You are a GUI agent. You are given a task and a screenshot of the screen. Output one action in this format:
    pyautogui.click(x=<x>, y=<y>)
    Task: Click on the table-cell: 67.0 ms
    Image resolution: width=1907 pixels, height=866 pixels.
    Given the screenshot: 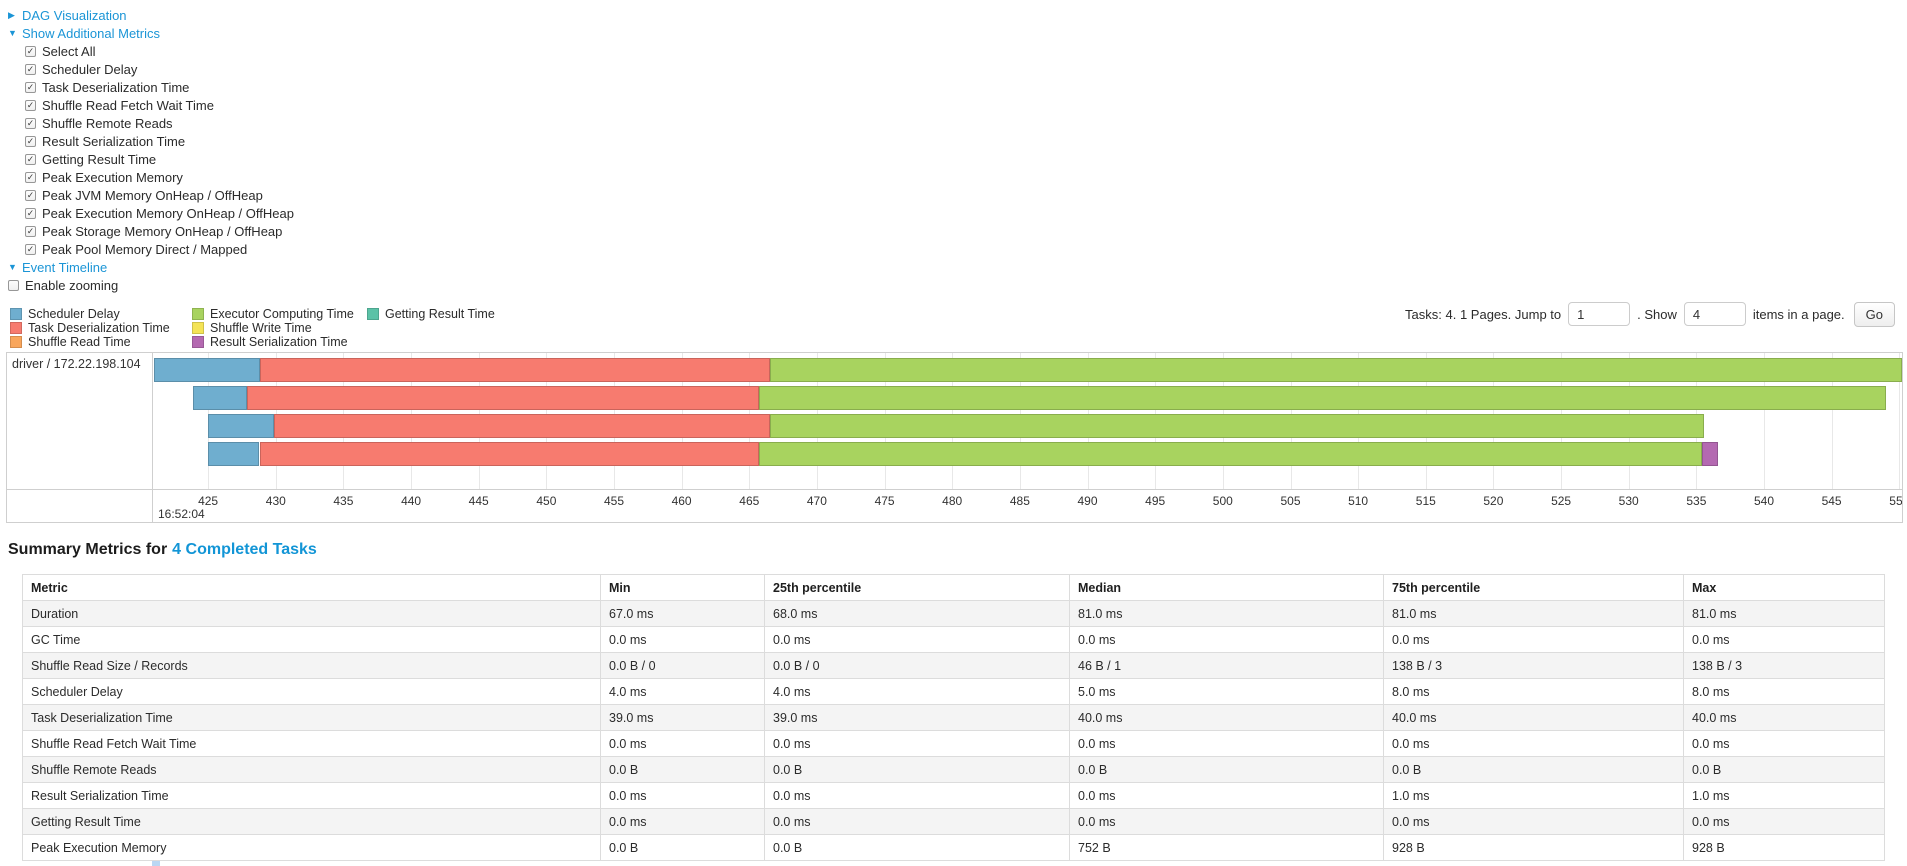 What is the action you would take?
    pyautogui.click(x=682, y=613)
    